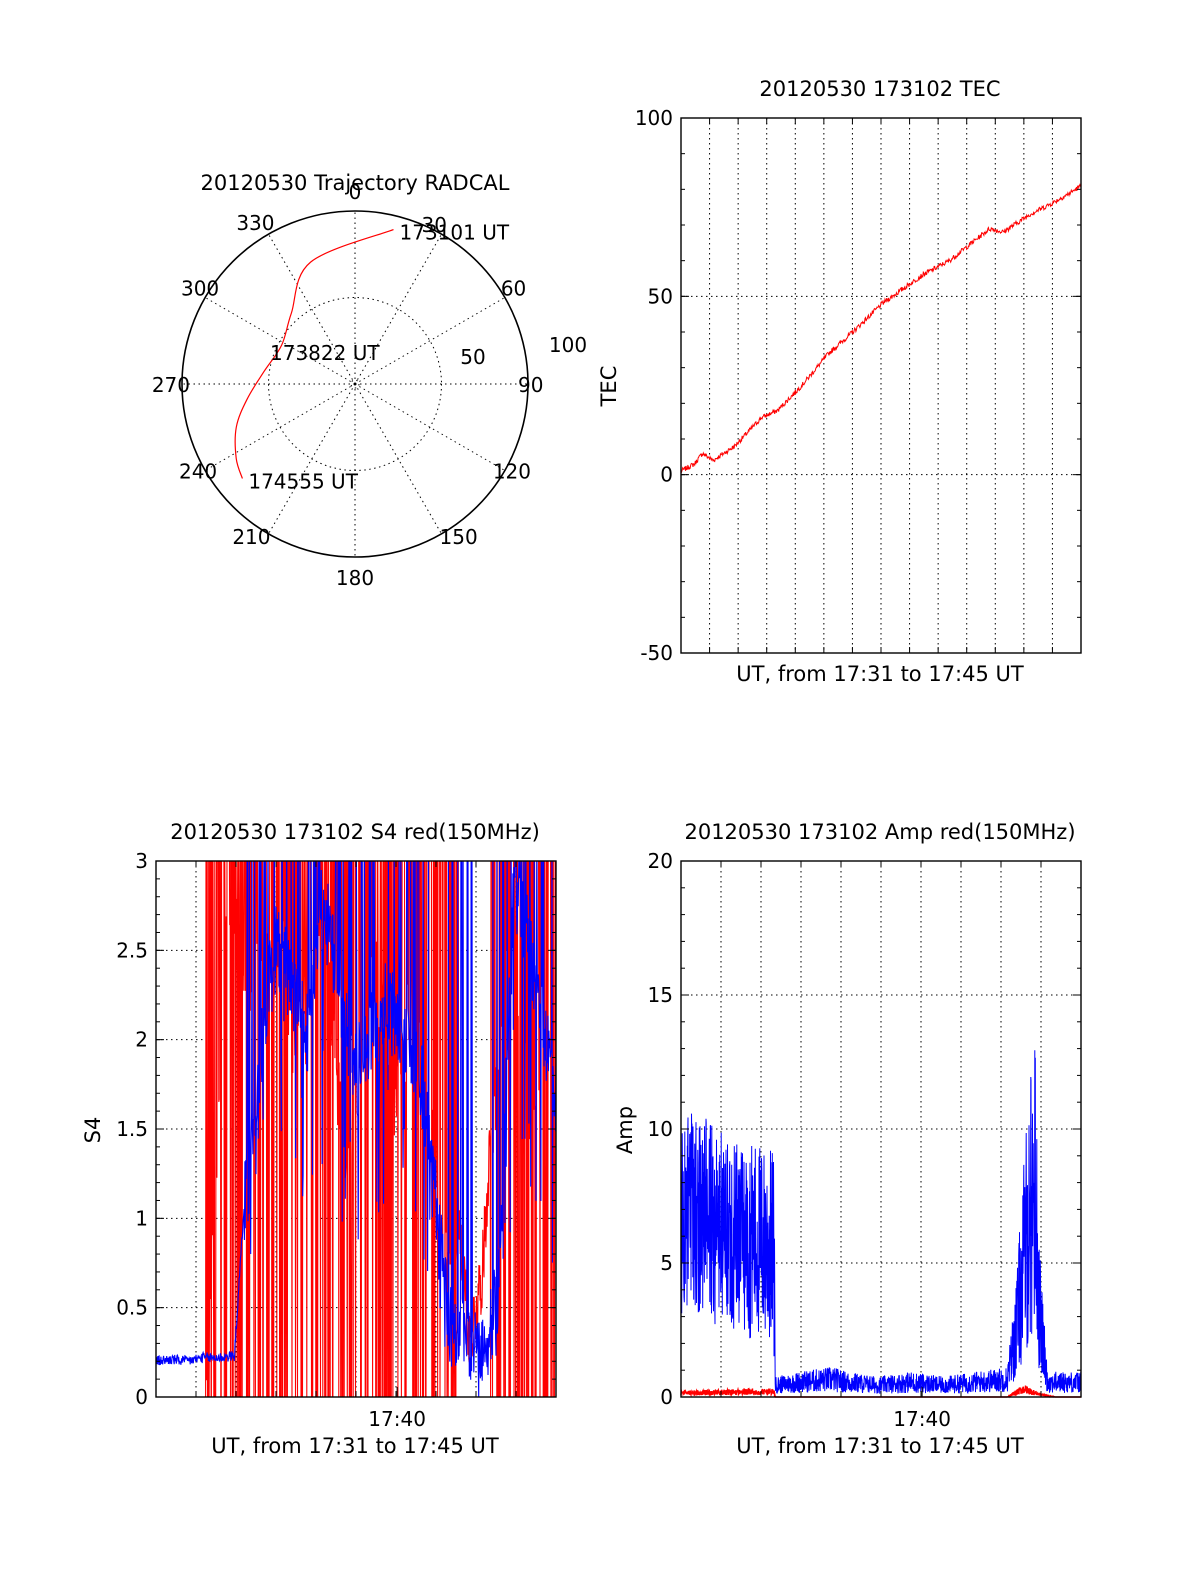 The image size is (1200, 1575). What do you see at coordinates (141, 1040) in the screenshot?
I see `s4-ytick-label-4: 2` at bounding box center [141, 1040].